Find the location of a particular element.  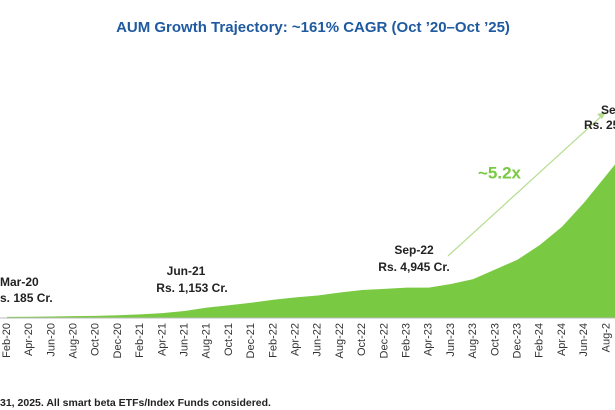

x-tick-label: Dec-20 is located at coordinates (118, 340).